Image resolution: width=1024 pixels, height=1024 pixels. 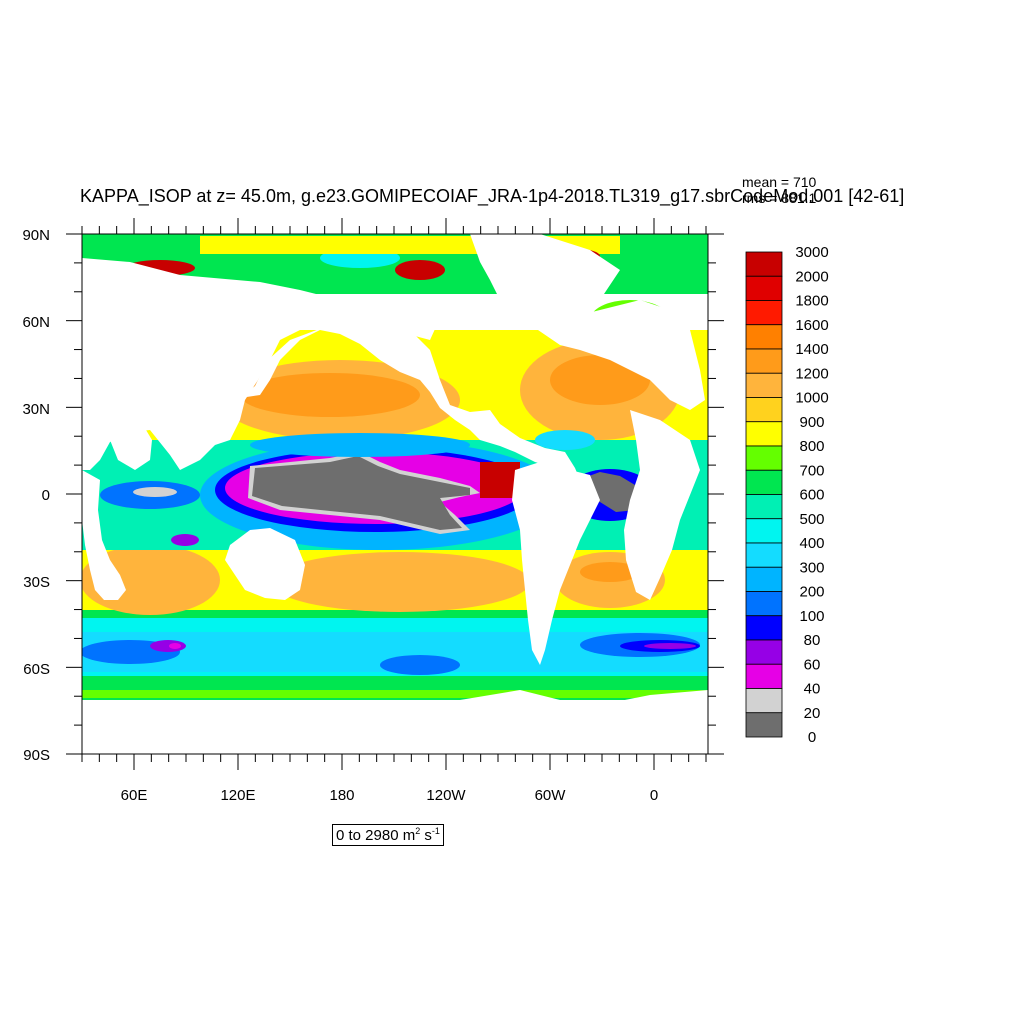 I want to click on rms-stat: rms = 881.1, so click(x=779, y=198).